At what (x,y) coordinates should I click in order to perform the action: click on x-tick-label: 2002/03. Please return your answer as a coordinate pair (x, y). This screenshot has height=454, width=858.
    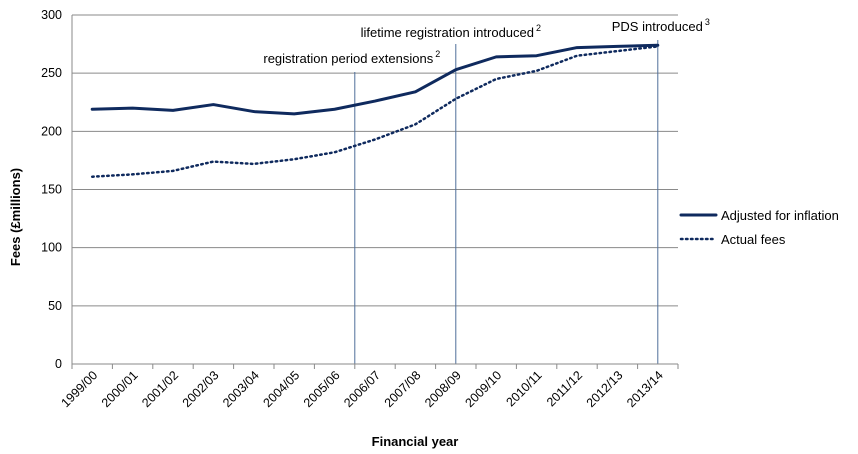
    Looking at the image, I should click on (201, 389).